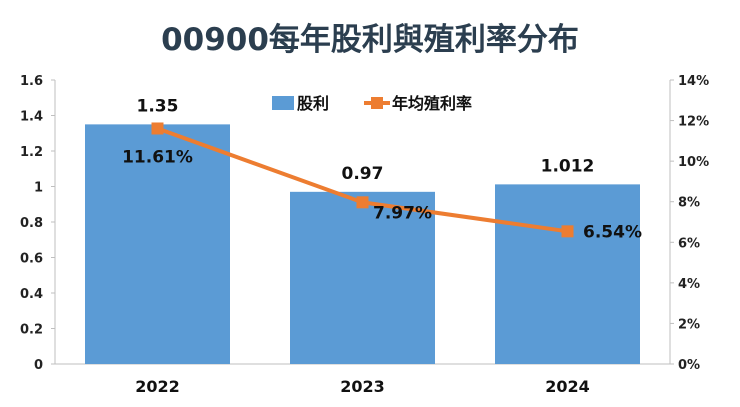 This screenshot has width=740, height=407. Describe the element at coordinates (689, 243) in the screenshot. I see `right-tick-label: 6%` at that location.